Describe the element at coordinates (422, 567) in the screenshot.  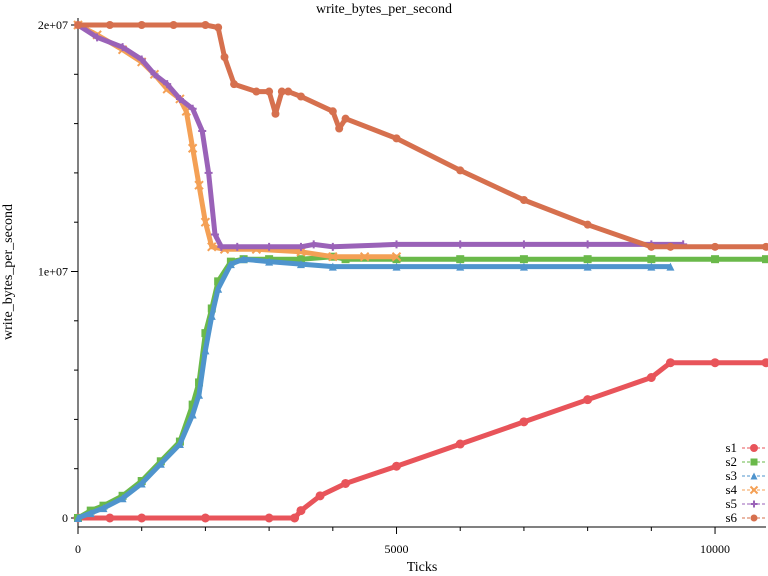
I see `x-axis-label: Ticks` at that location.